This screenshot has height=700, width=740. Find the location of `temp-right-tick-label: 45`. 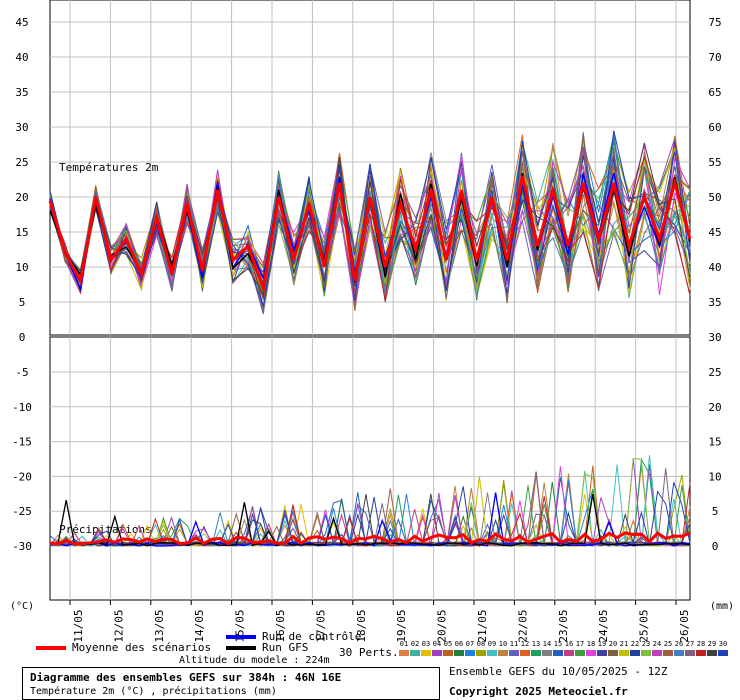

temp-right-tick-label: 45 is located at coordinates (714, 232).